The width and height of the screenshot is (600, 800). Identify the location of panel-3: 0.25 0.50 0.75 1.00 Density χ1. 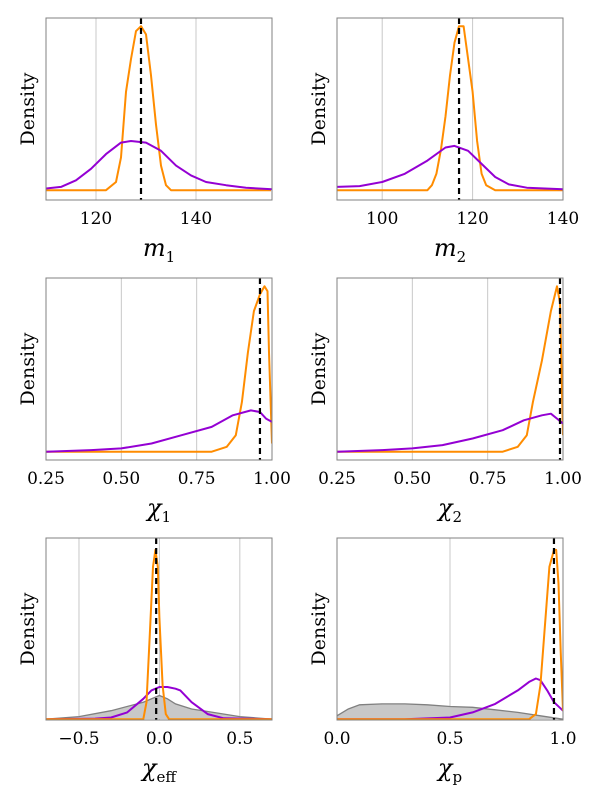
(154, 401).